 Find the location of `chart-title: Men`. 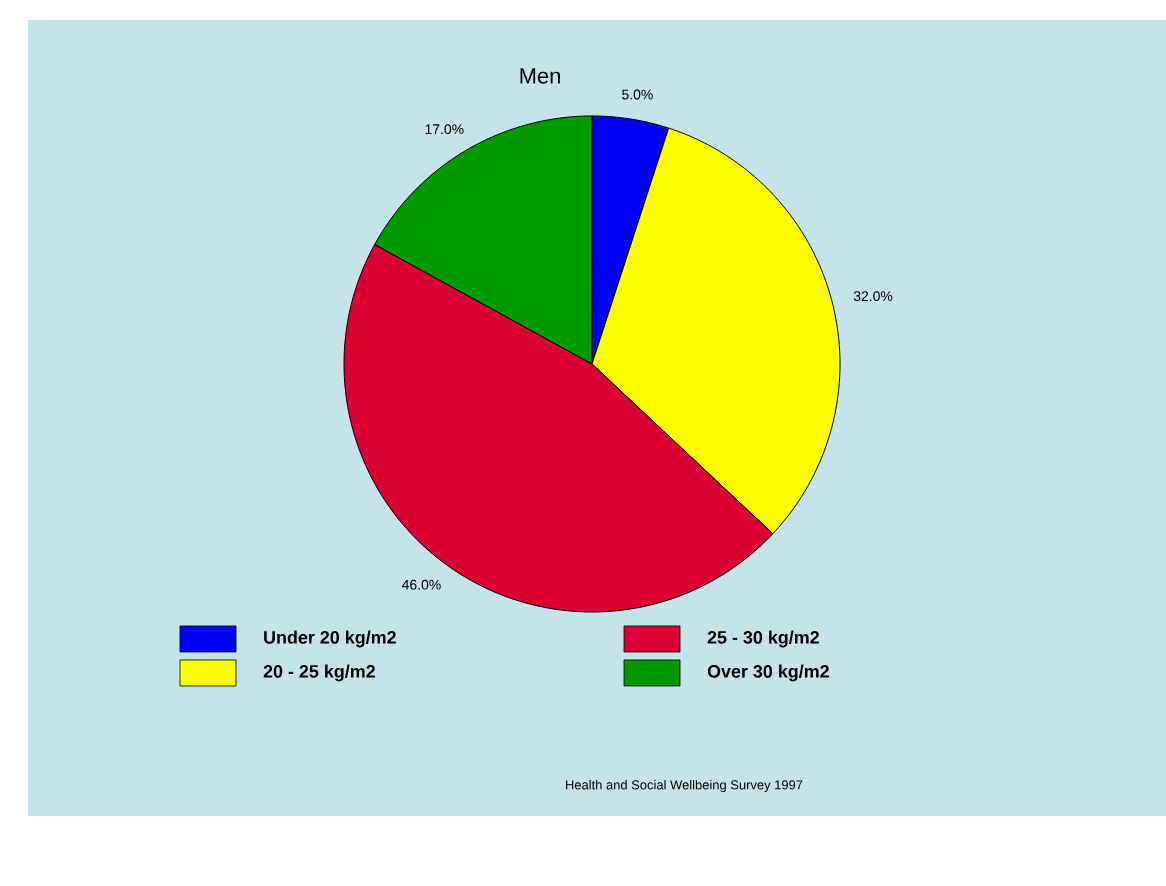

chart-title: Men is located at coordinates (540, 76).